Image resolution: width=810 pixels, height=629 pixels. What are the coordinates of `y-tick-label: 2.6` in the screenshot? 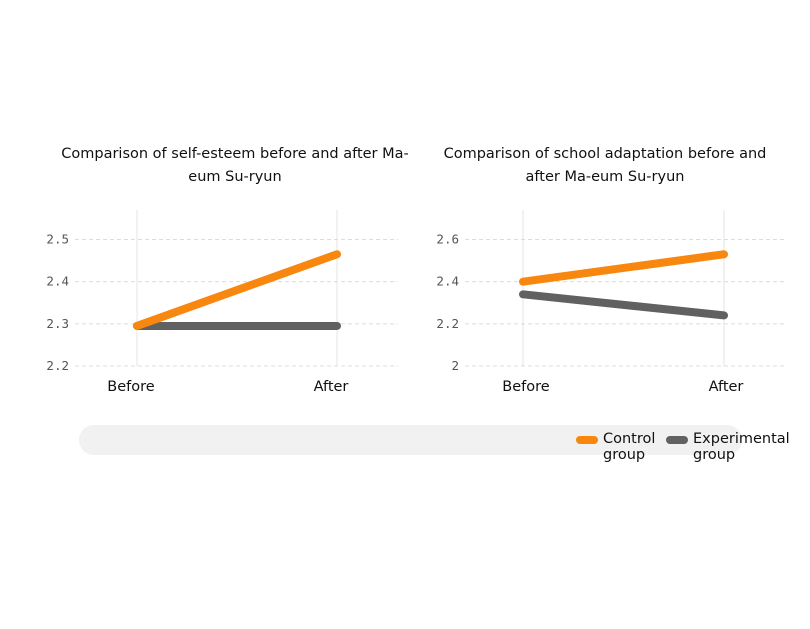 It's located at (447, 239).